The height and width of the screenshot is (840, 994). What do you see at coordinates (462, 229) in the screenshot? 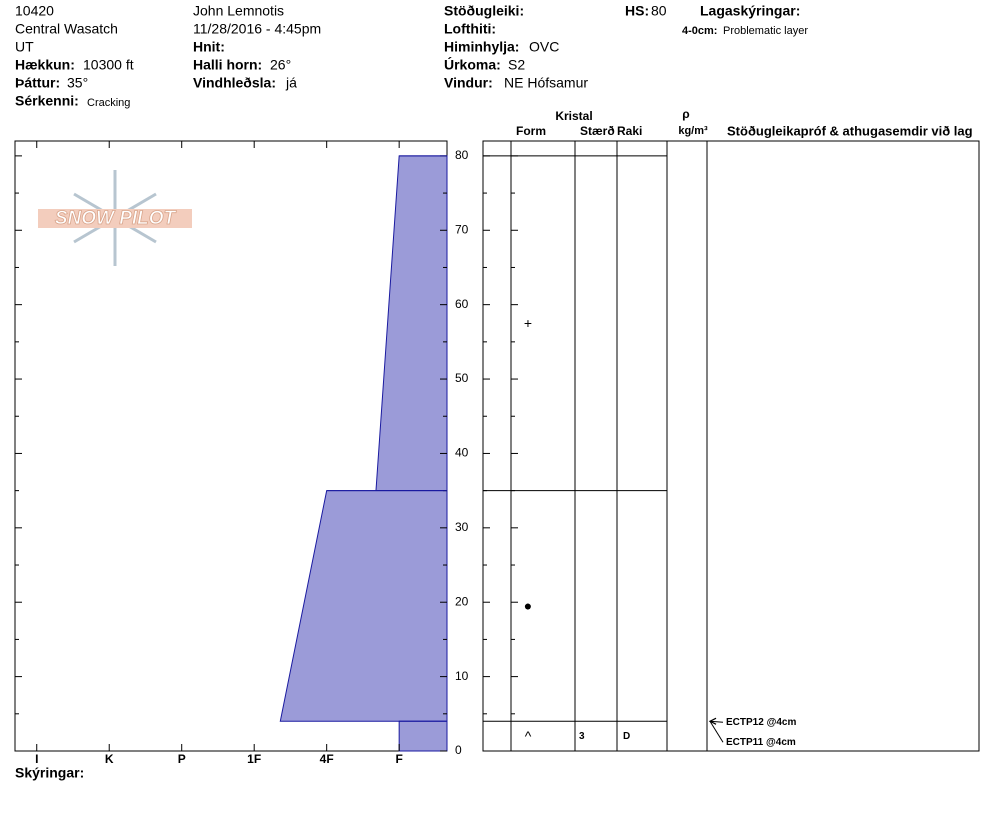
I see `y-tick-label: 70` at bounding box center [462, 229].